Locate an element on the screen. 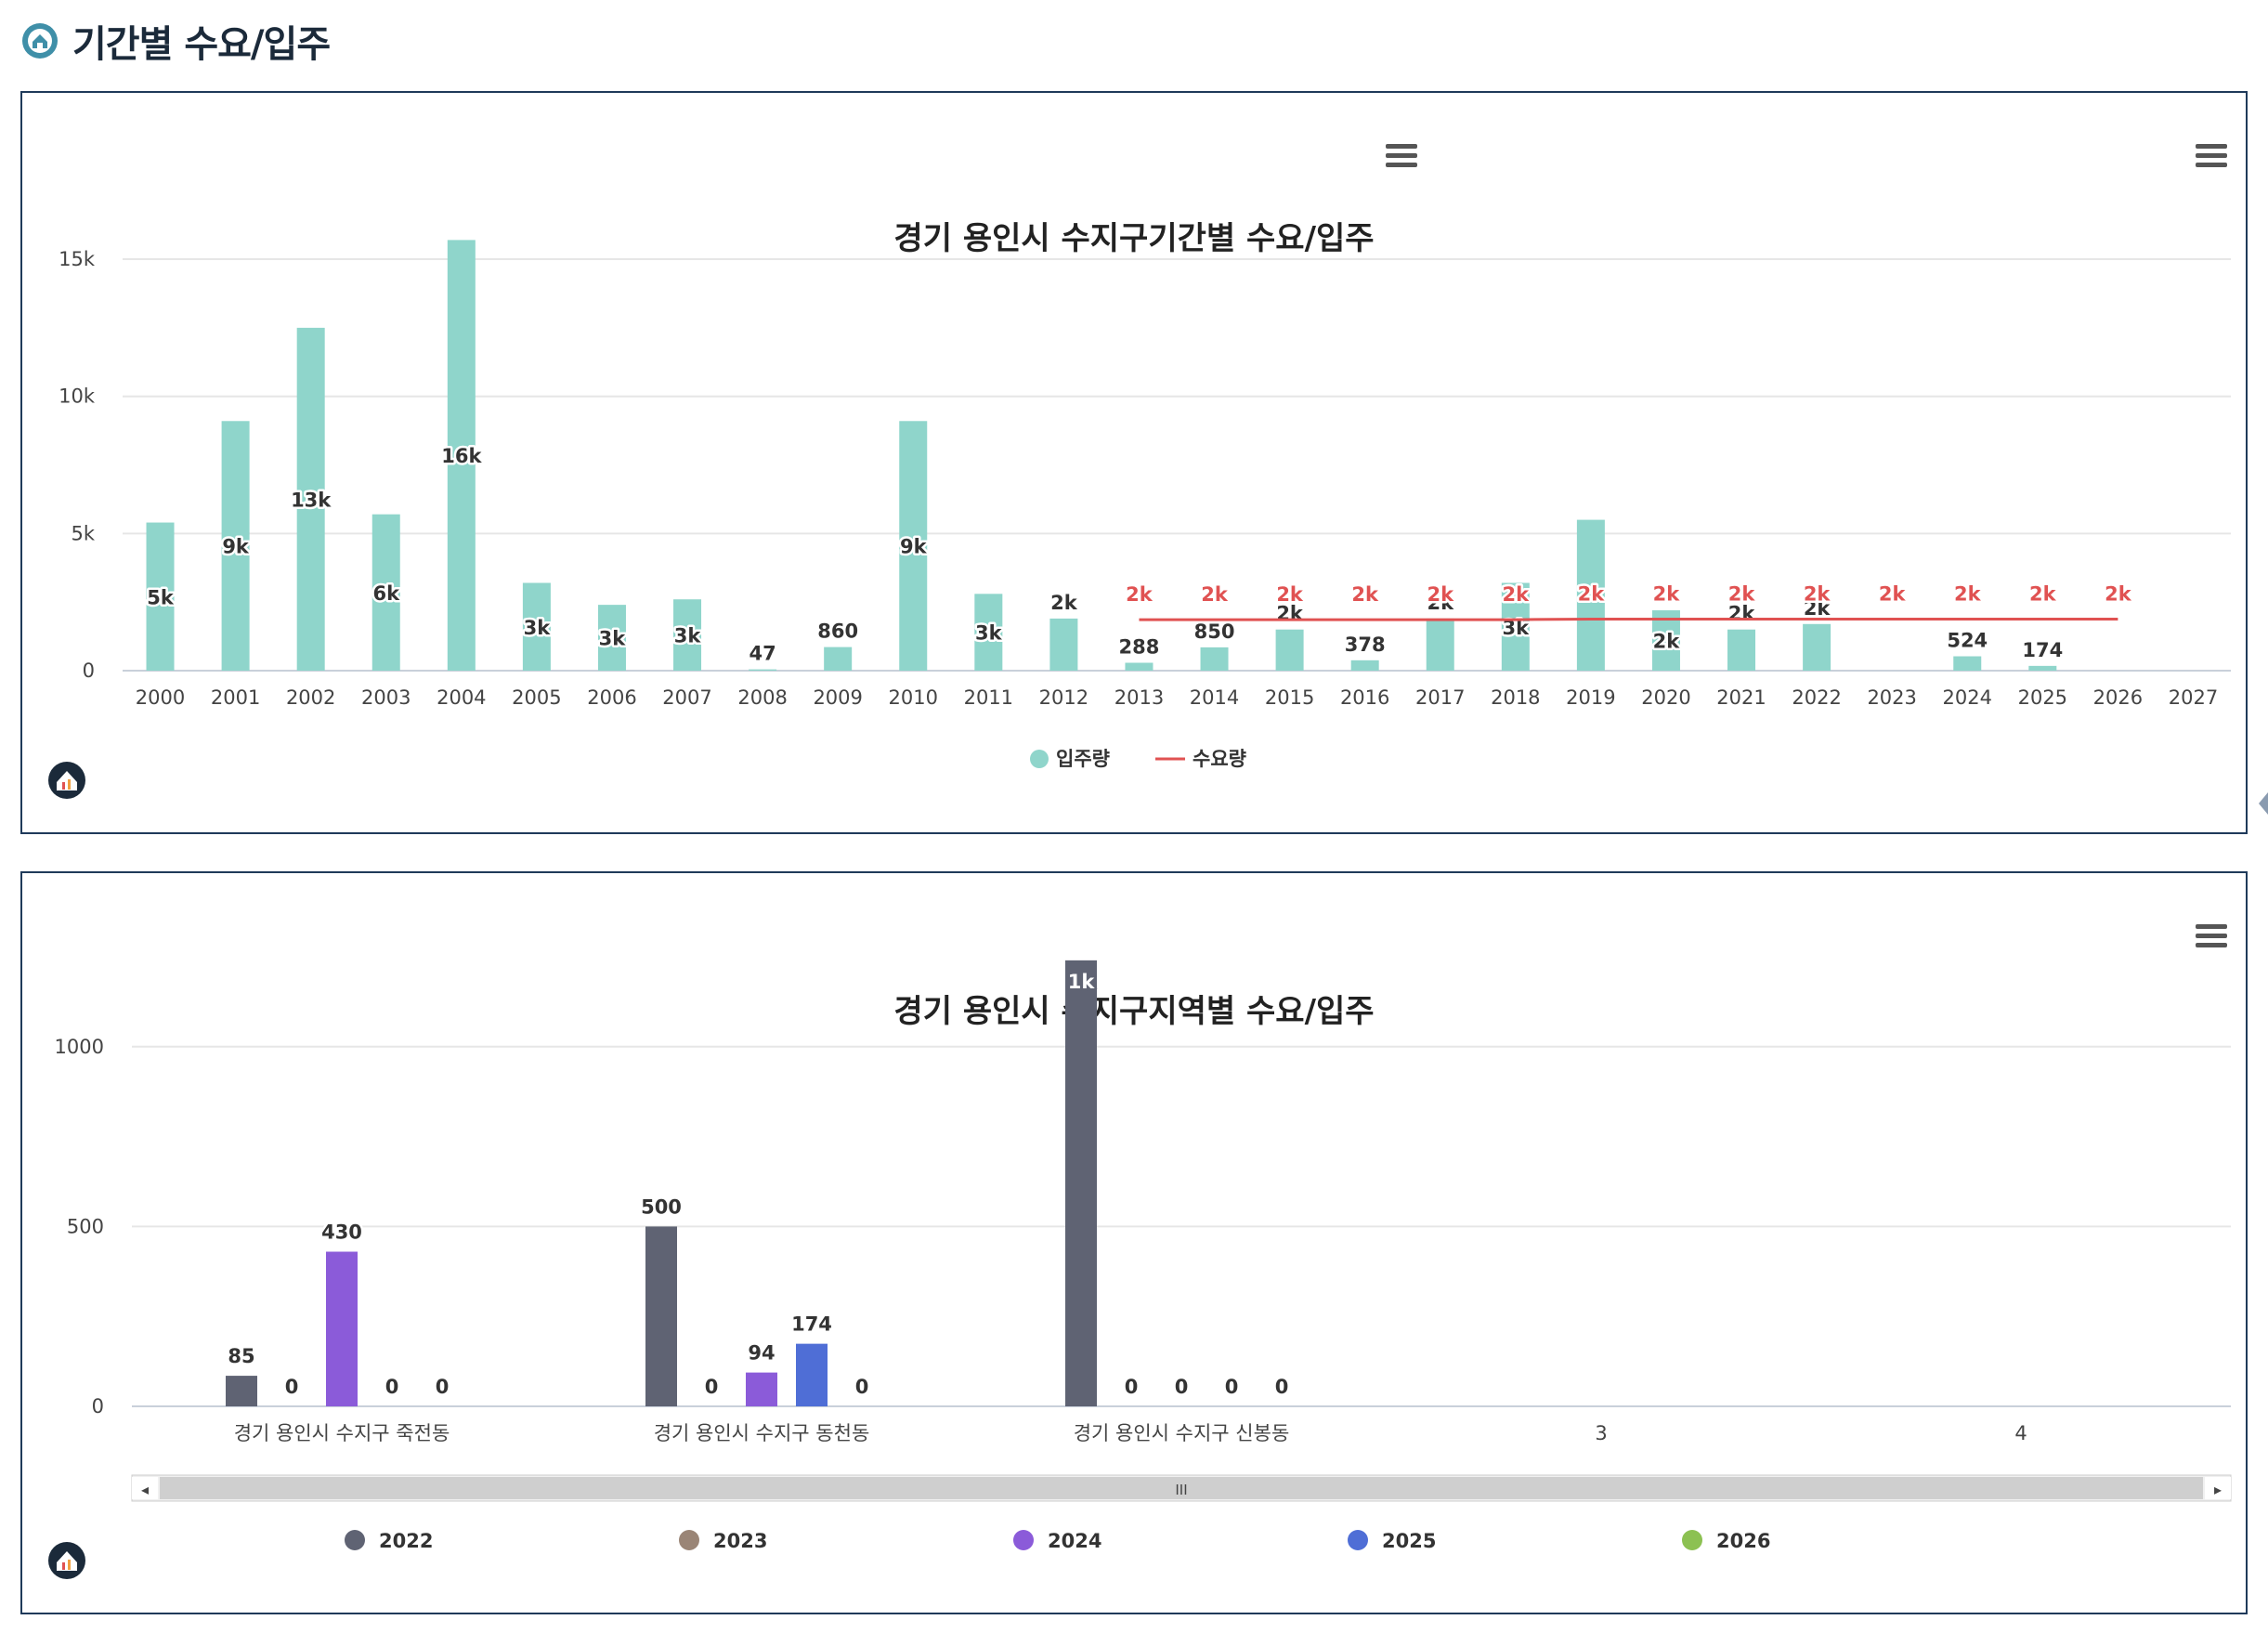 The height and width of the screenshot is (1646, 2268). x-tick-label: 2022 is located at coordinates (1816, 697).